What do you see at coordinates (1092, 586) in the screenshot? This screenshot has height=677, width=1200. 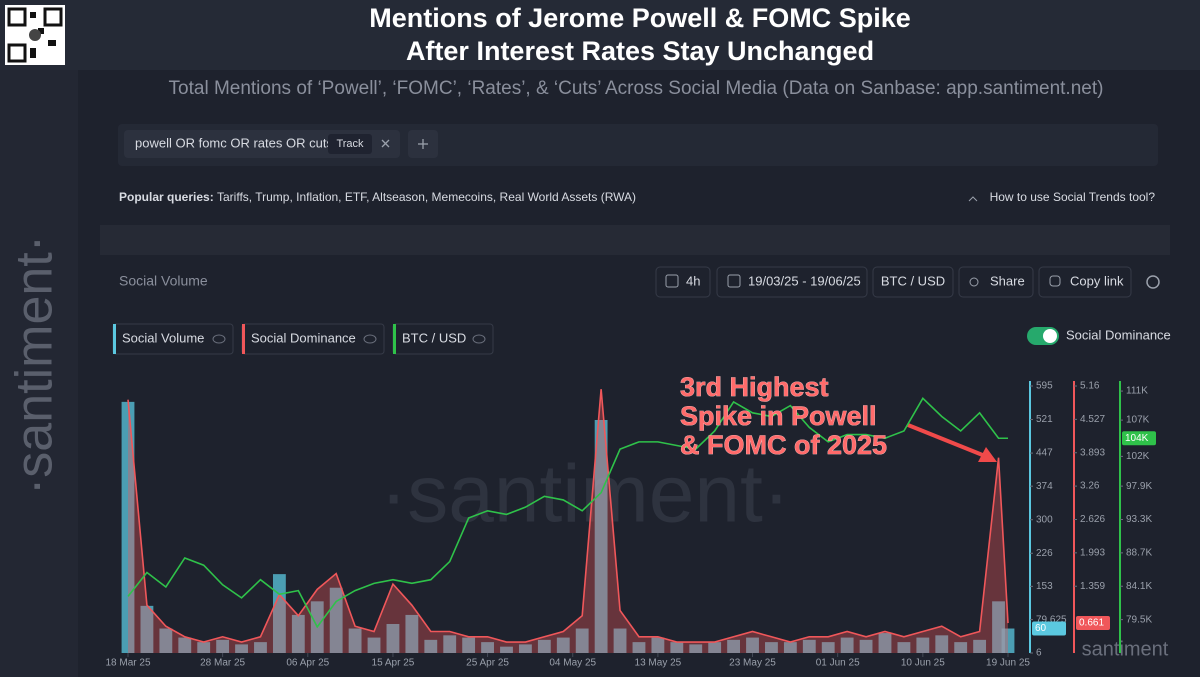 I see `y-tick-label: 1.359` at bounding box center [1092, 586].